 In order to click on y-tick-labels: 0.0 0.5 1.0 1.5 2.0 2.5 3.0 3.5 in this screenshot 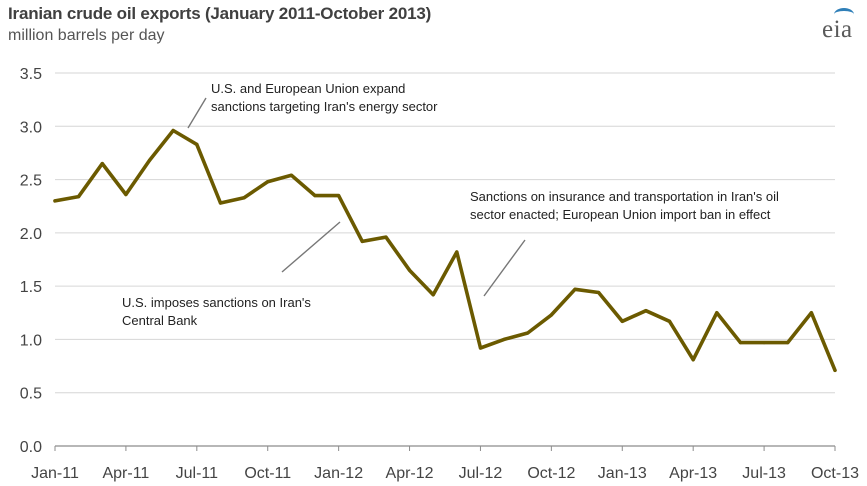, I will do `click(31, 261)`.